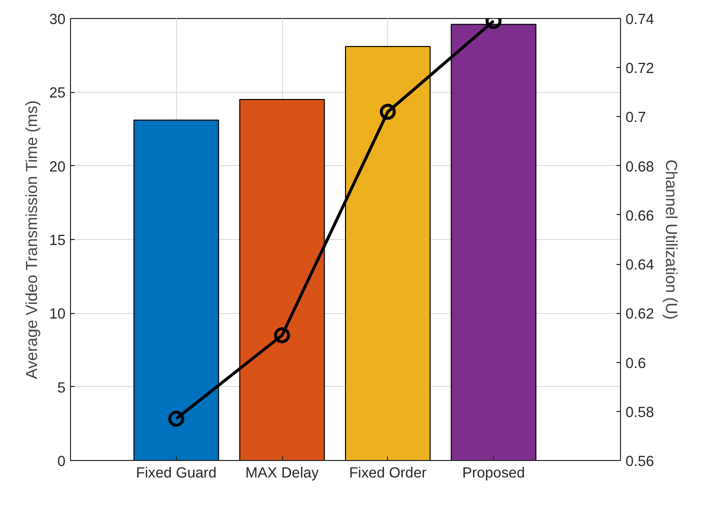 This screenshot has height=505, width=706. I want to click on y2-tick-label: 0.72, so click(640, 69).